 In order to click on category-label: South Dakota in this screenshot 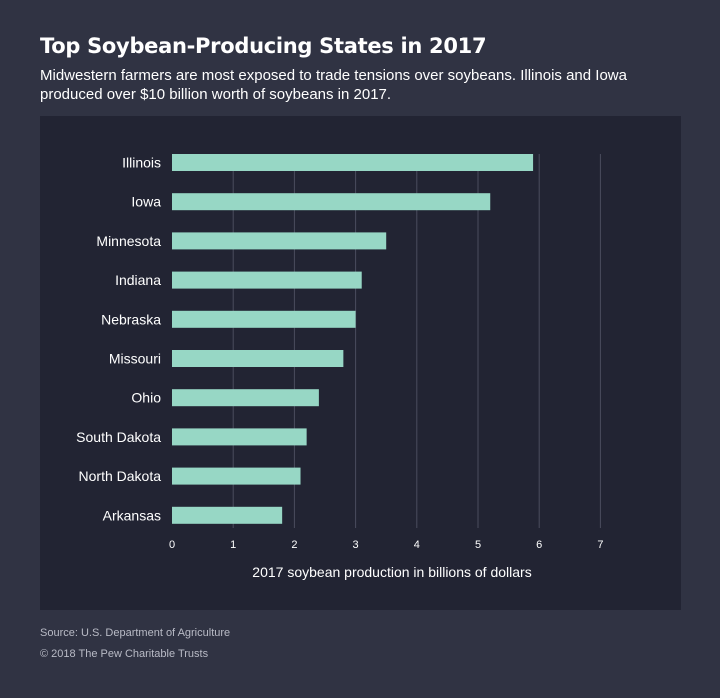, I will do `click(118, 437)`.